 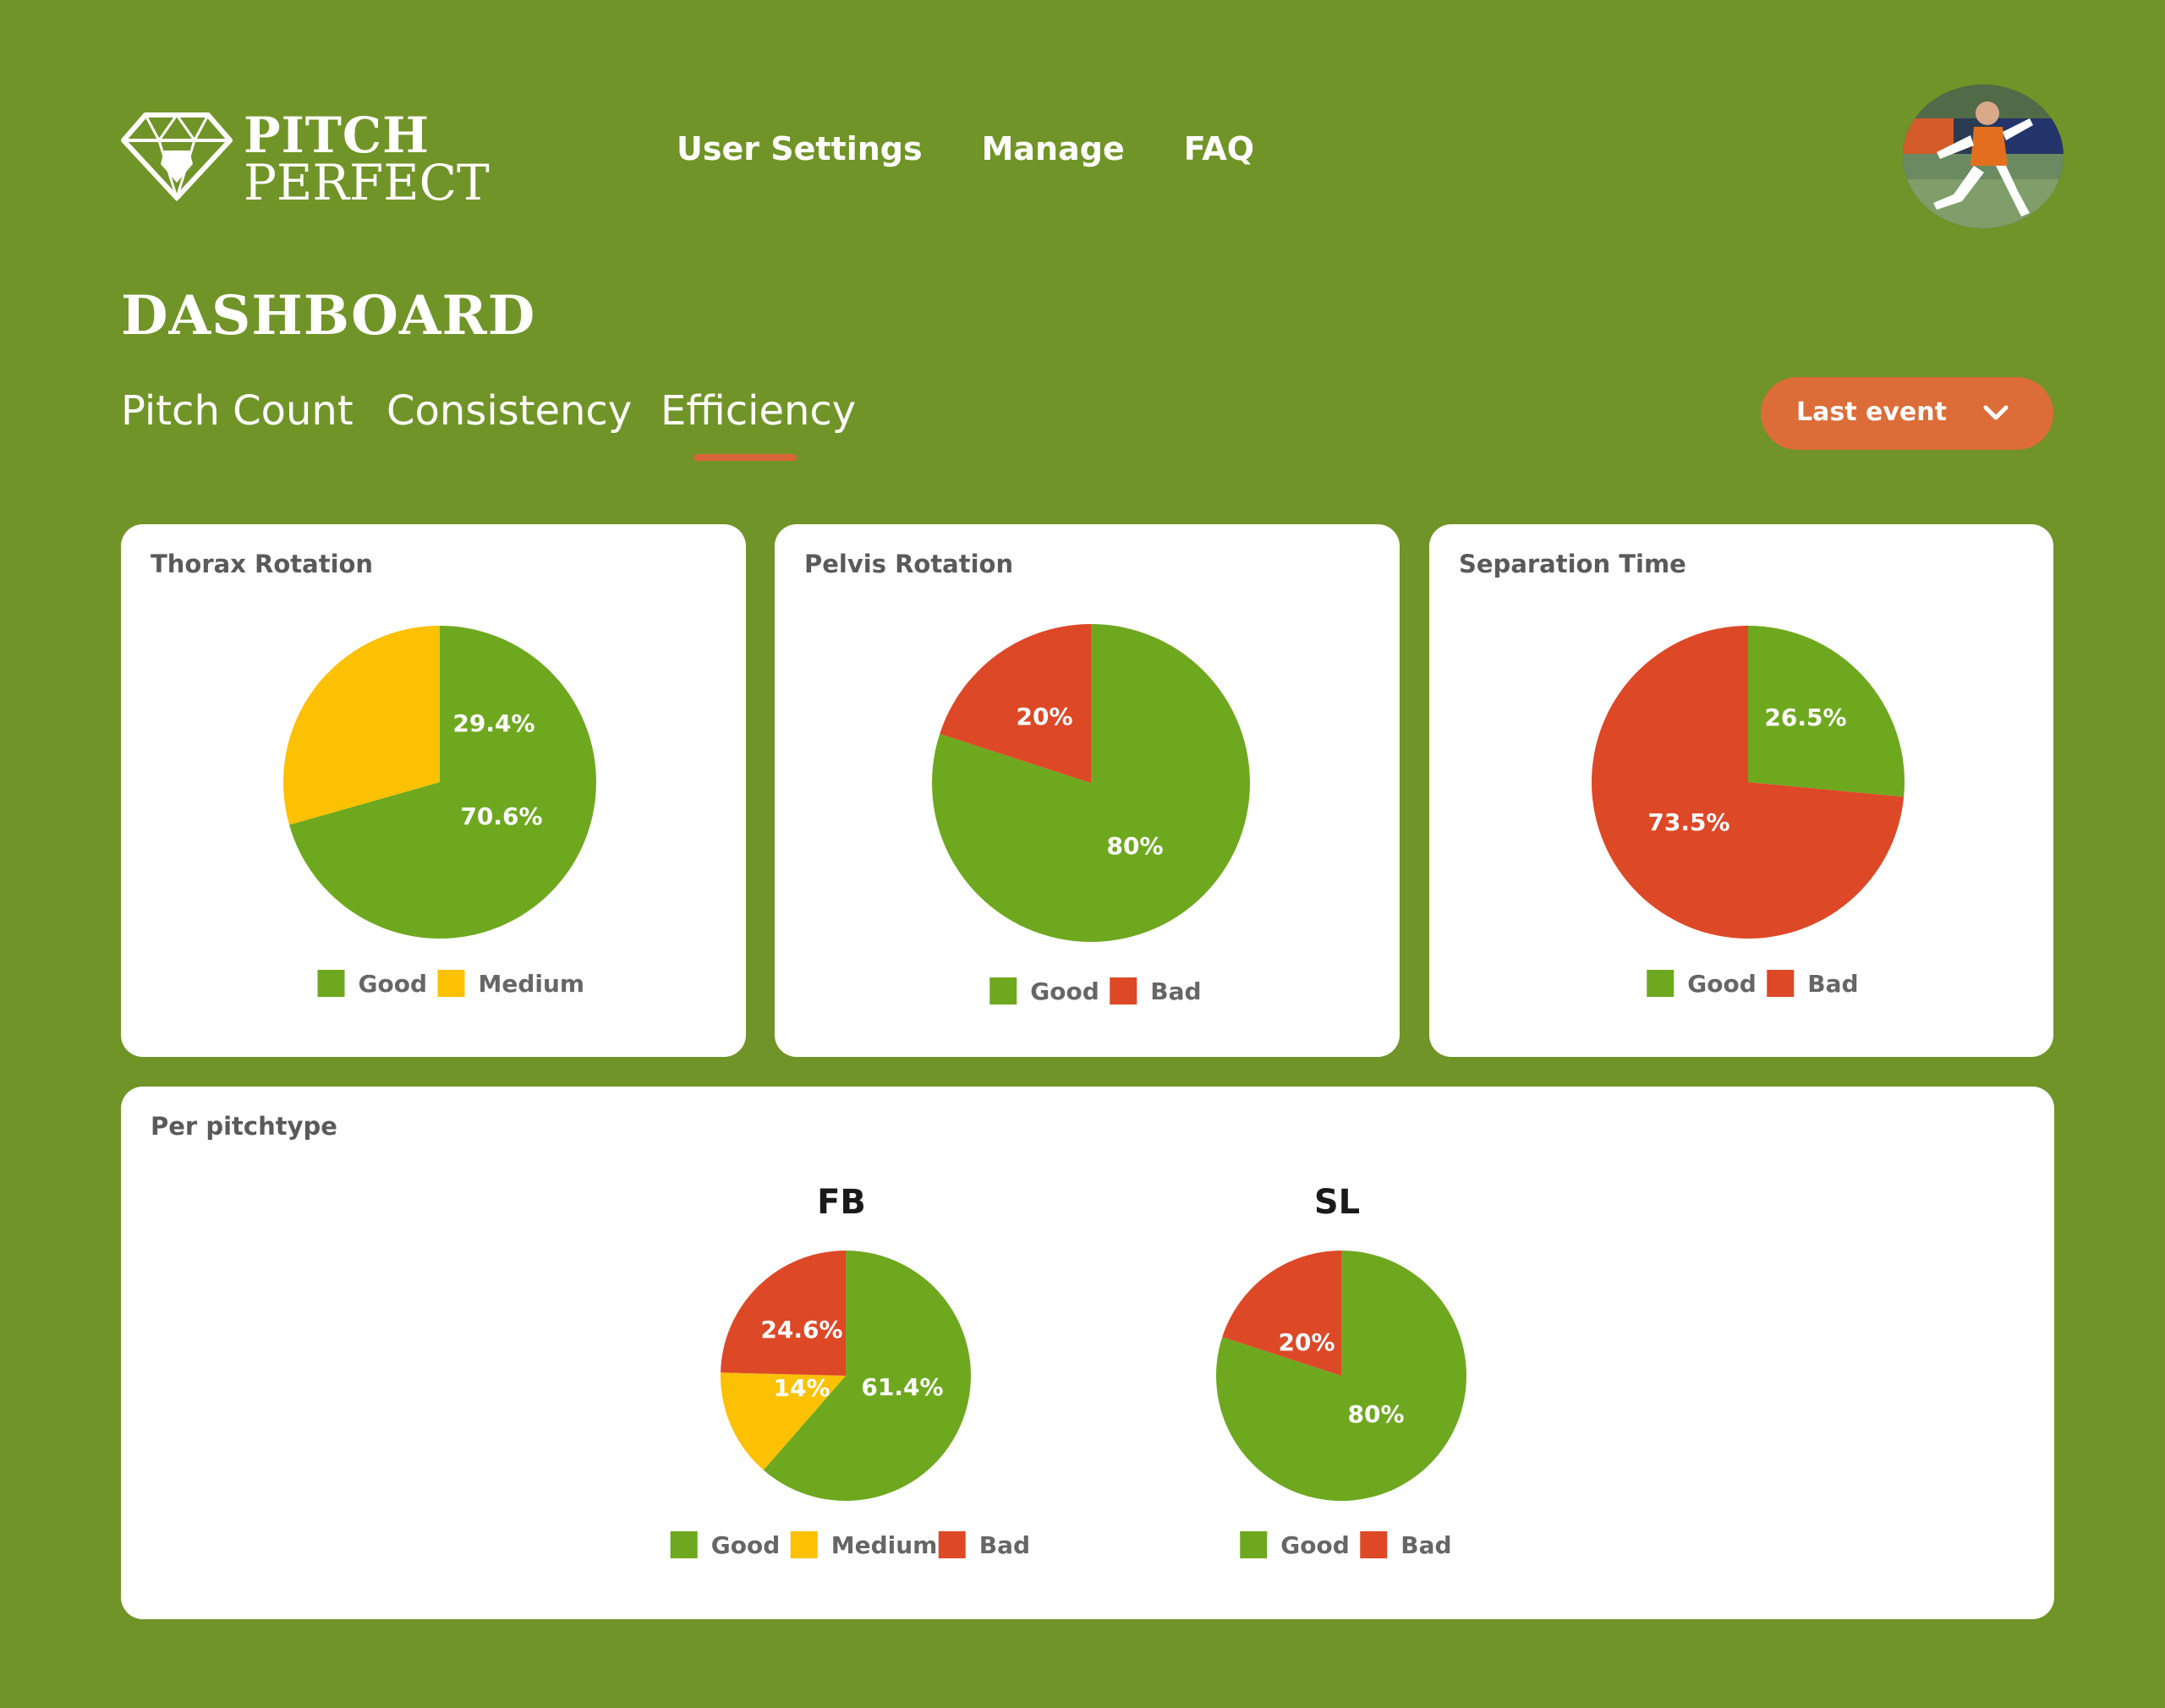 What do you see at coordinates (1805, 717) in the screenshot?
I see `data-label-good: 26.5%` at bounding box center [1805, 717].